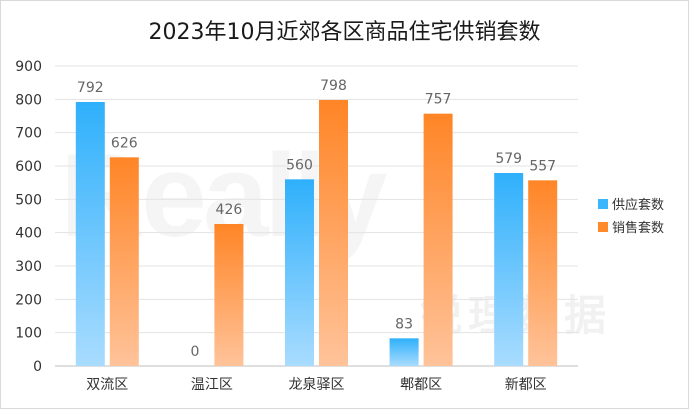 The height and width of the screenshot is (409, 689). I want to click on data-label: 560, so click(299, 165).